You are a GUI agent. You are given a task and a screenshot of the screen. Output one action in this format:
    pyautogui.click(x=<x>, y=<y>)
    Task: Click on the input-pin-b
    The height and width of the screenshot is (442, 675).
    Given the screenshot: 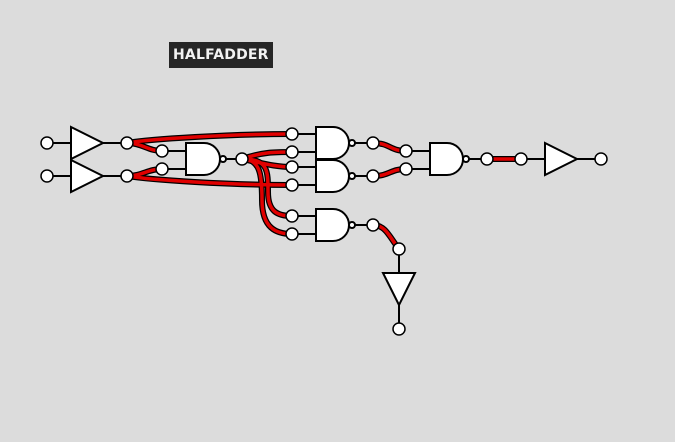 What is the action you would take?
    pyautogui.click(x=47, y=176)
    